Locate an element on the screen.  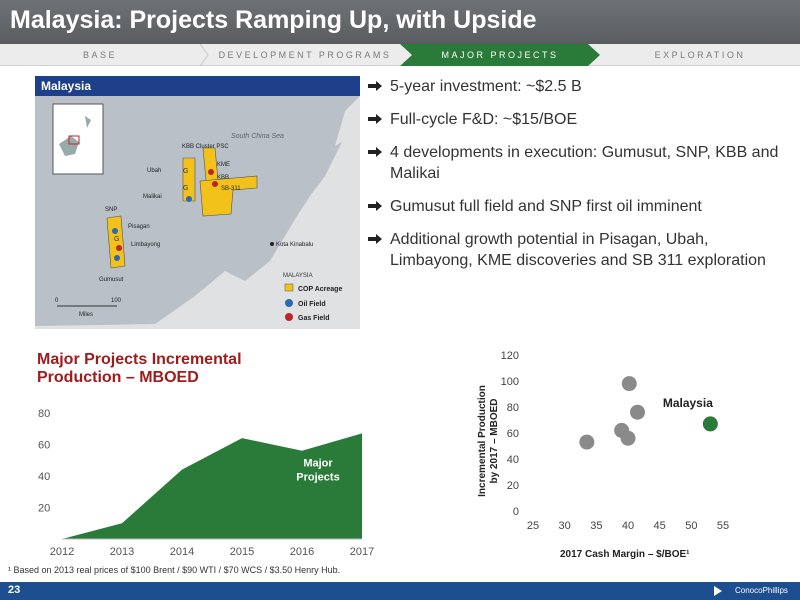
y-tick-label: 0 is located at coordinates (516, 512).